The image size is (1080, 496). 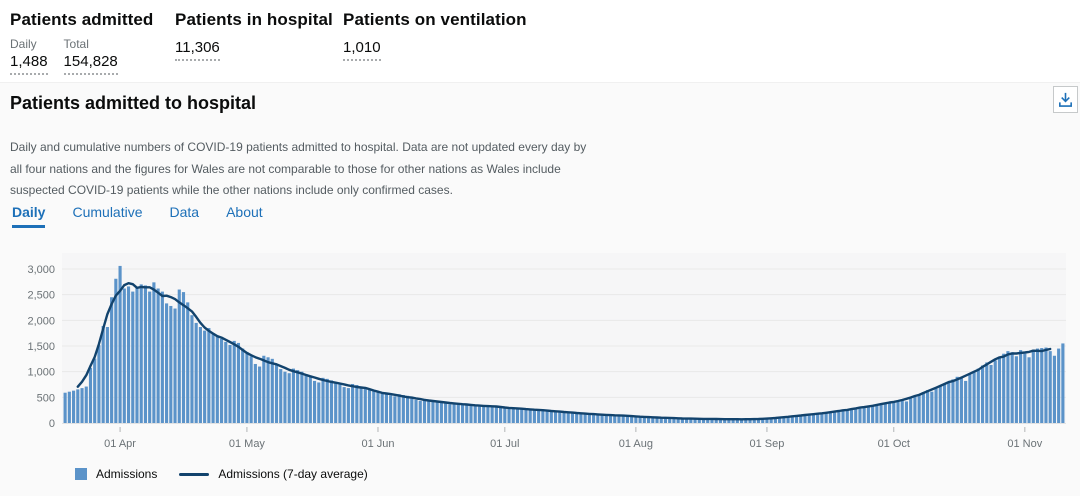 I want to click on svg-text: 2,000, so click(x=41, y=321).